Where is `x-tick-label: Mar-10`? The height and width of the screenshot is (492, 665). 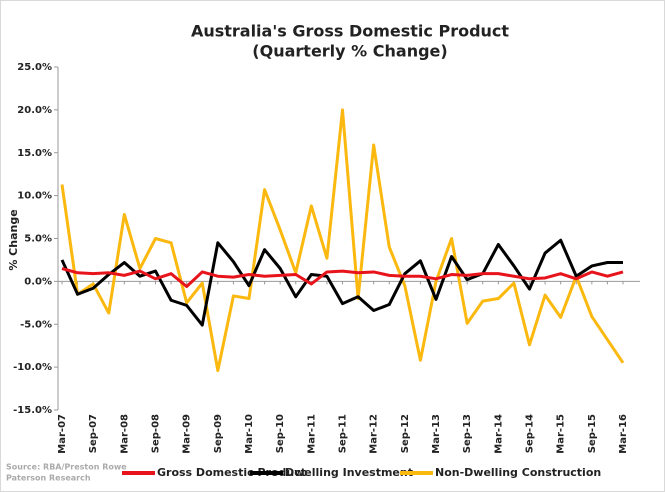 x-tick-label: Mar-10 is located at coordinates (249, 434).